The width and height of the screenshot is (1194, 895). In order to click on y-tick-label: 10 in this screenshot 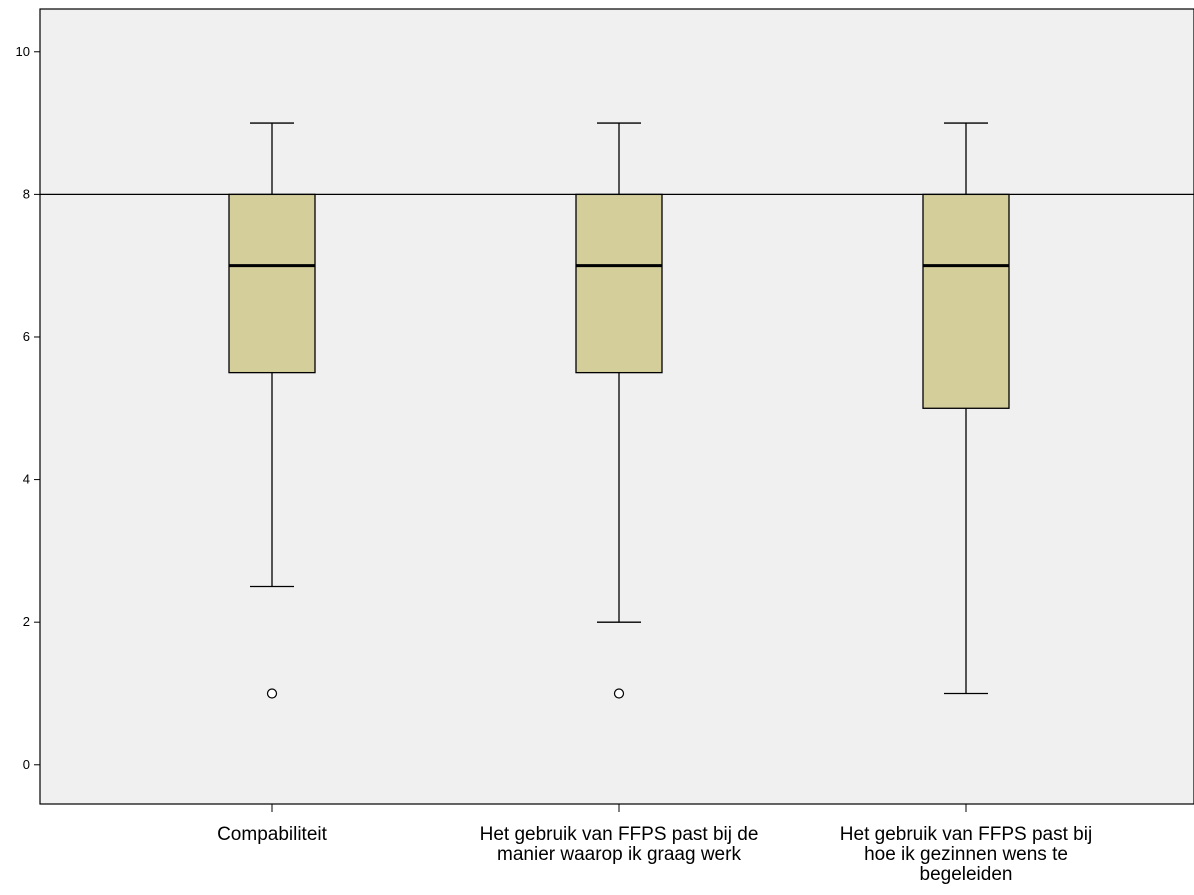, I will do `click(23, 51)`.